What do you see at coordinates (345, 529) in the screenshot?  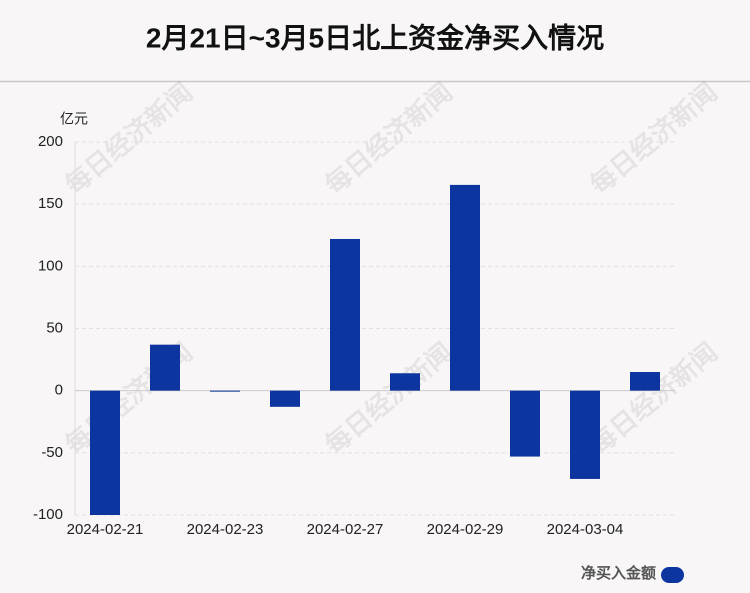 I see `x-tick-label: 2024-02-27` at bounding box center [345, 529].